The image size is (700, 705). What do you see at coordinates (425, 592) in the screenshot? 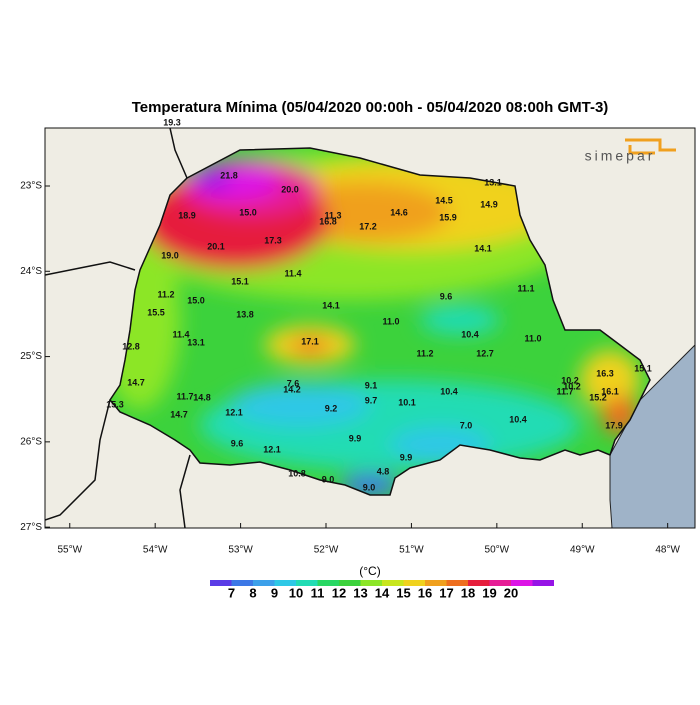
I see `colorbar-tick-label: 16` at bounding box center [425, 592].